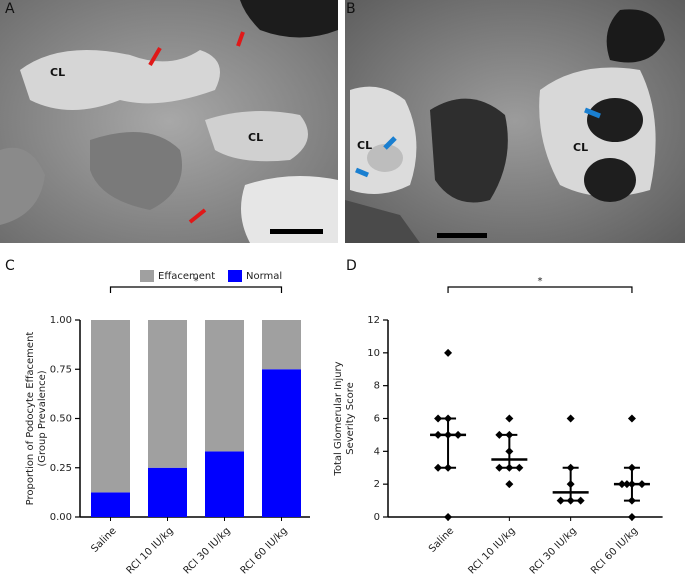  Describe the element at coordinates (377, 451) in the screenshot. I see `y-tick-label: 4` at that location.